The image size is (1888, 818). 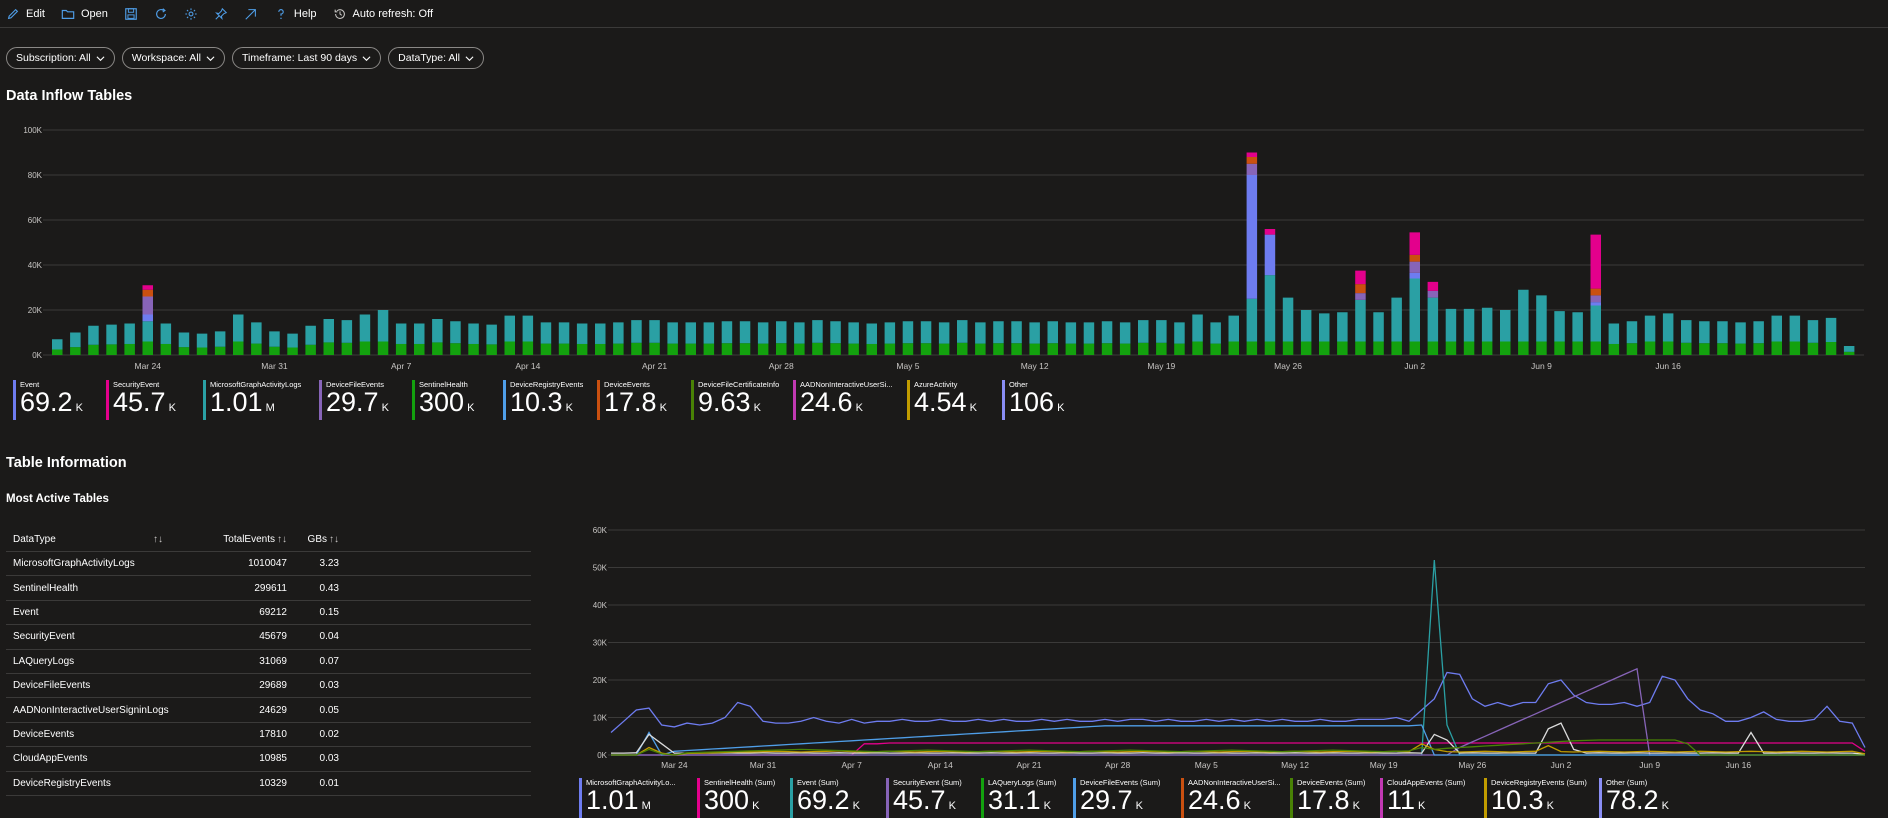 I want to click on legend-item: MicrosoftGraphActivityLogs 1.01 M, so click(x=261, y=400).